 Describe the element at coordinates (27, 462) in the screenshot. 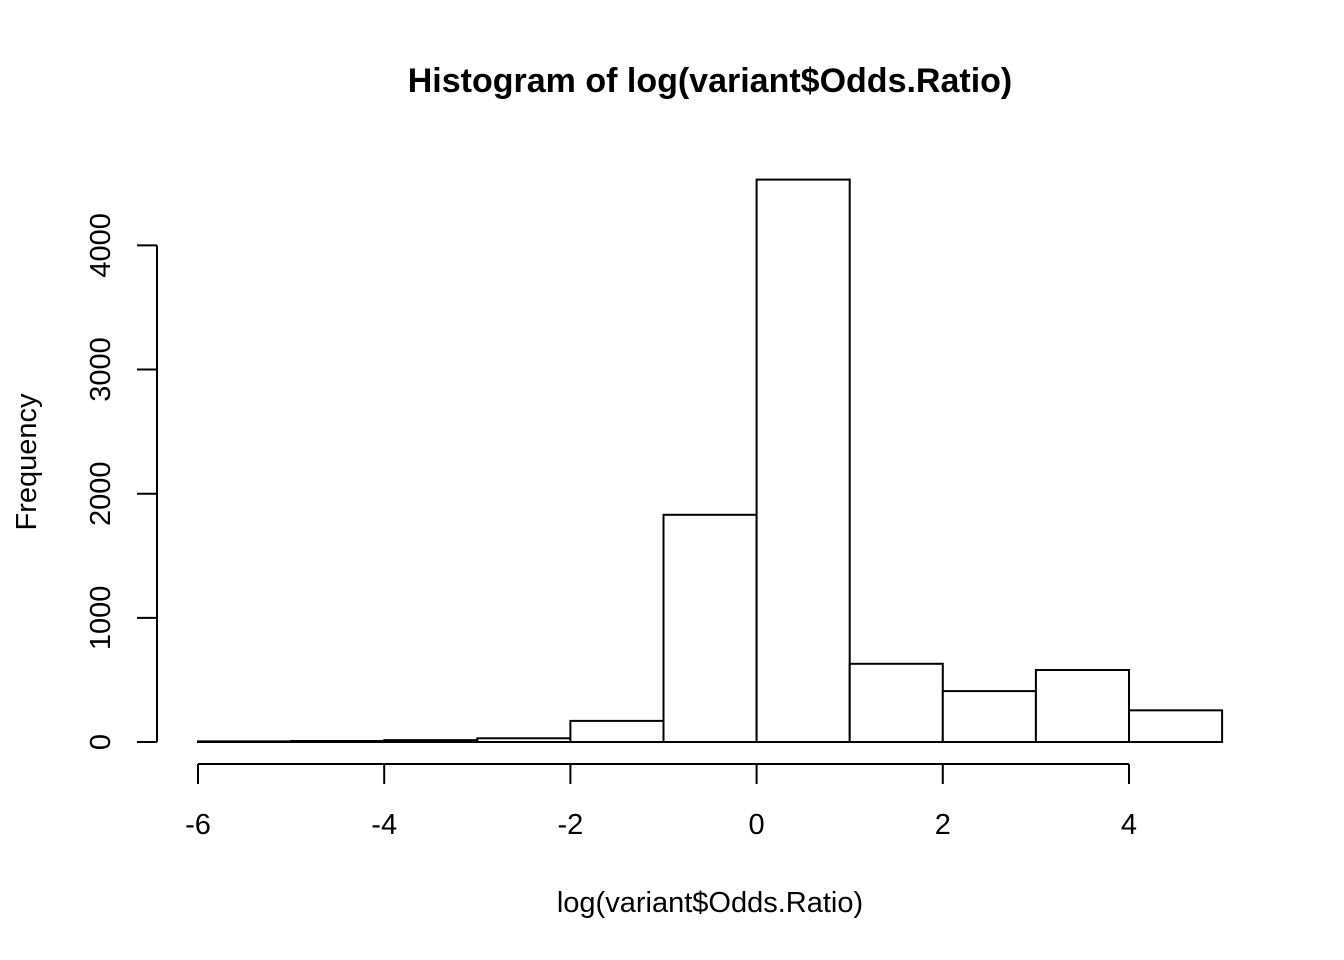

I see `y-axis-label: Frequency` at that location.